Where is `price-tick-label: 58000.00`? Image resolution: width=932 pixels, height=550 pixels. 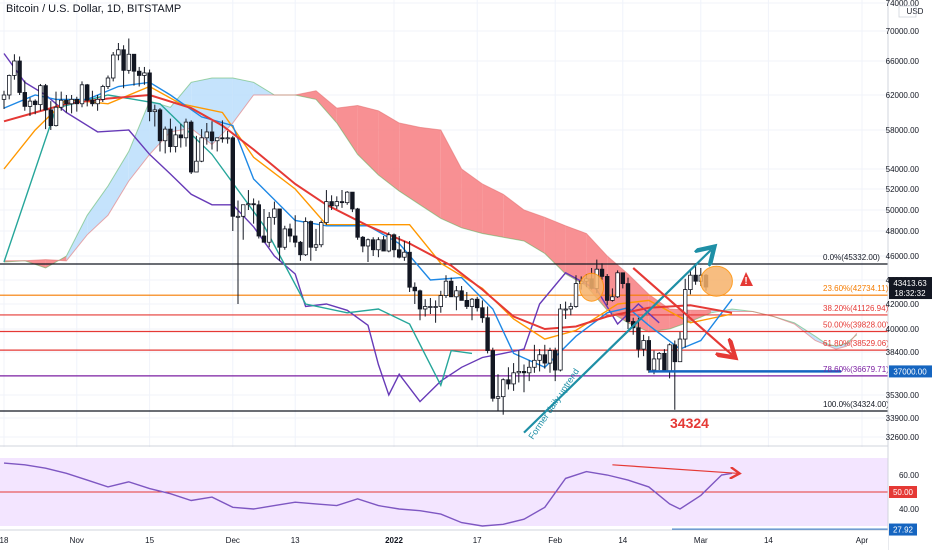
price-tick-label: 58000.00 is located at coordinates (903, 130).